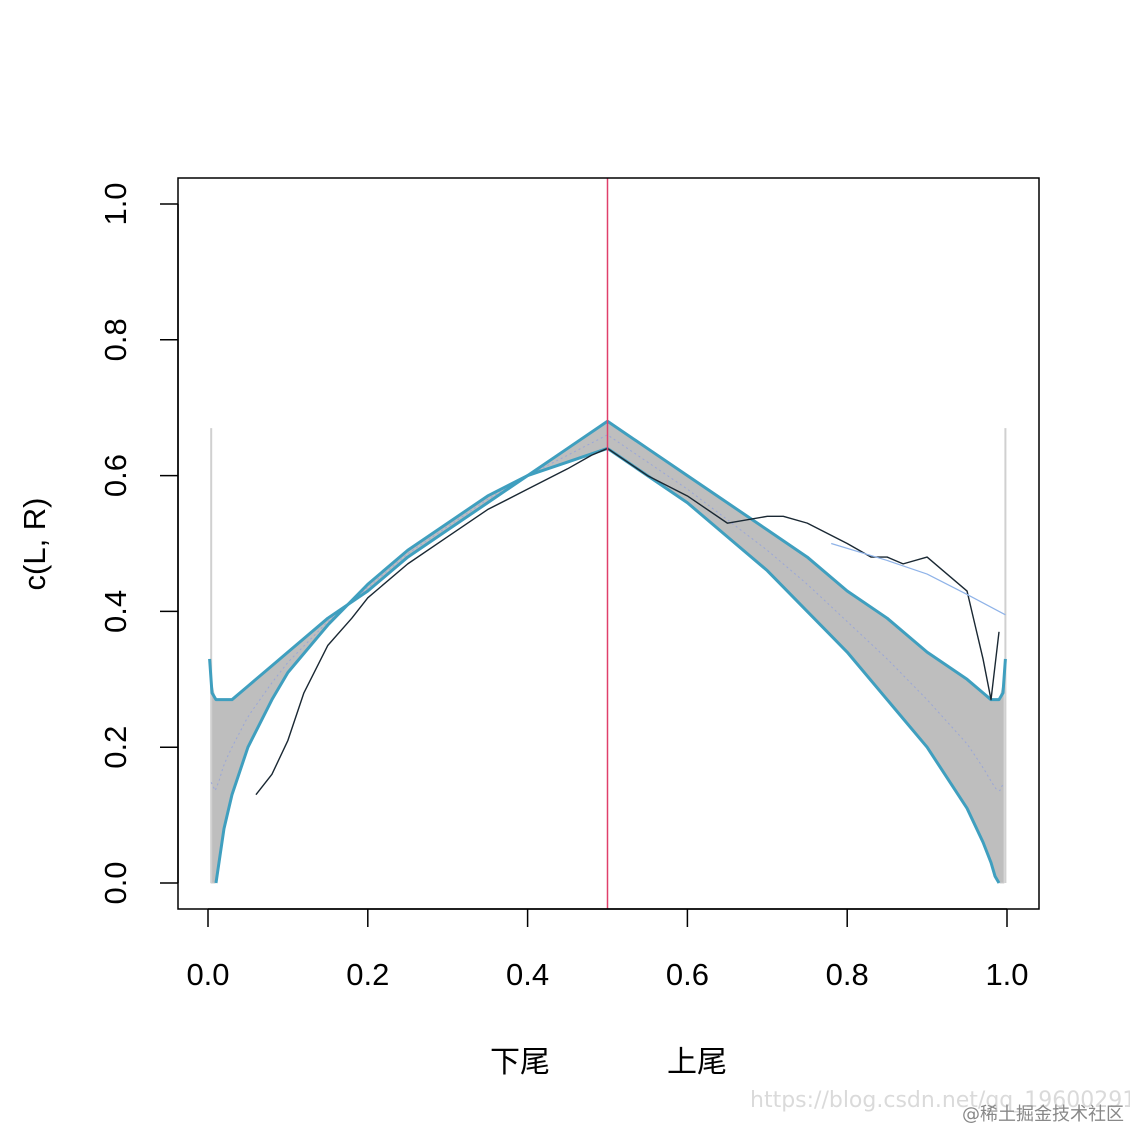  Describe the element at coordinates (115, 611) in the screenshot. I see `y-tick-label: 0.4` at that location.